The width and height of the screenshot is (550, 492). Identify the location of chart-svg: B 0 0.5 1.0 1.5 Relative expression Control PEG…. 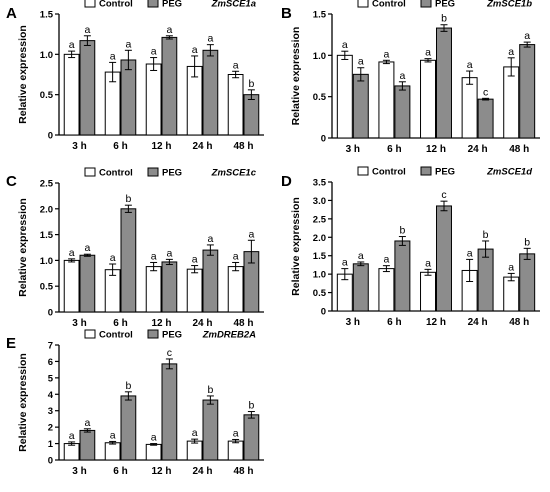
(410, 77).